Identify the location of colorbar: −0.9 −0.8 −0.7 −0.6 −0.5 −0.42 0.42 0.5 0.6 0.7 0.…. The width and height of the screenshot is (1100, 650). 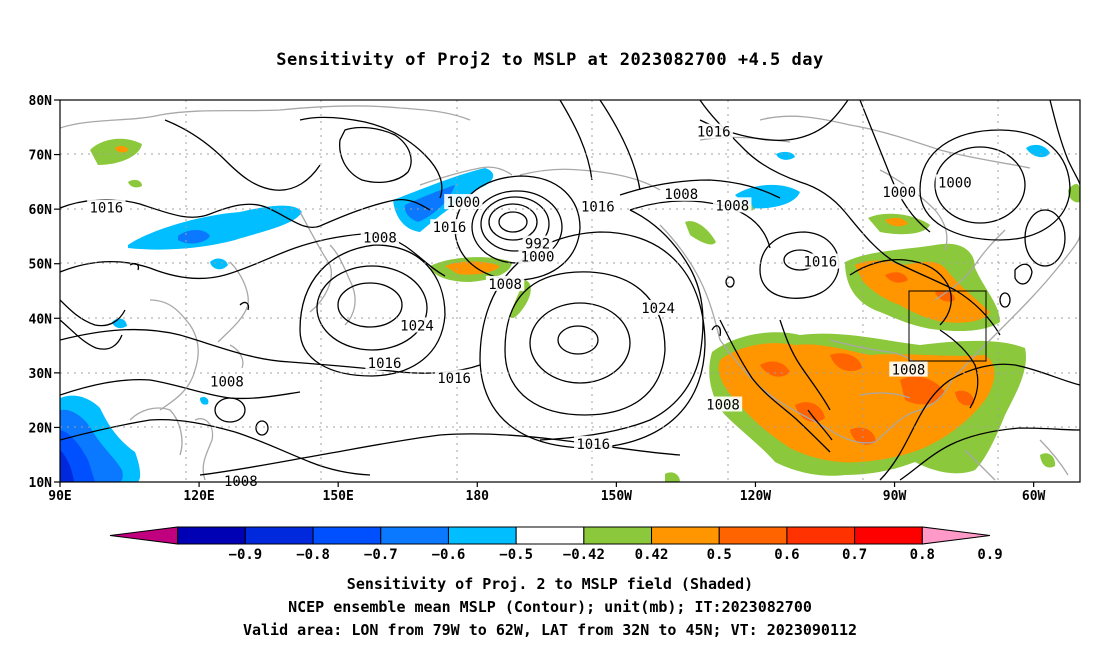
(556, 544).